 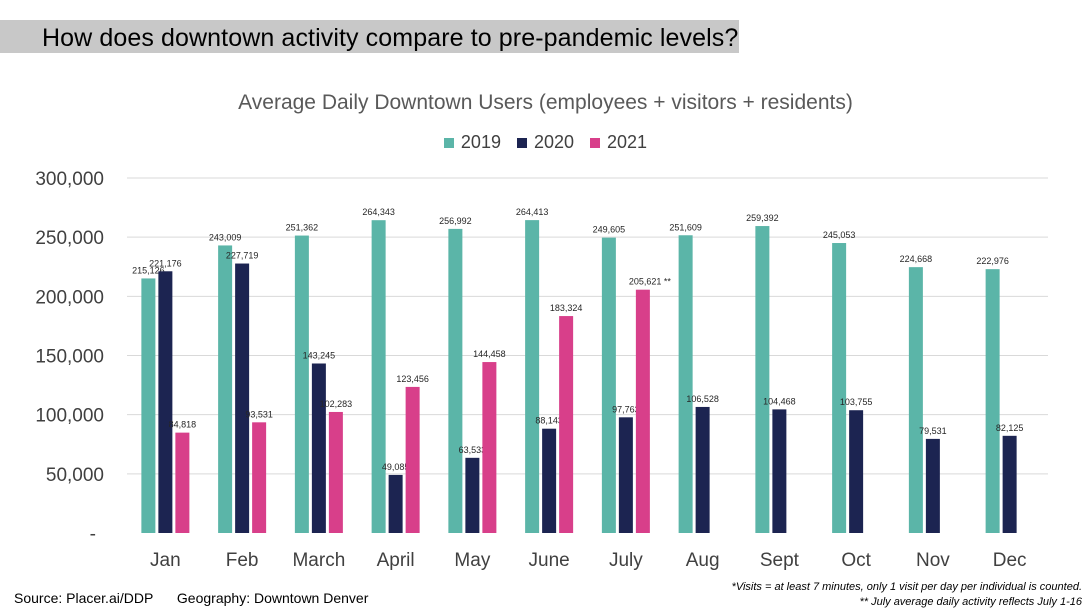 I want to click on source-text: Source: Placer.ai/DDP, so click(x=84, y=598).